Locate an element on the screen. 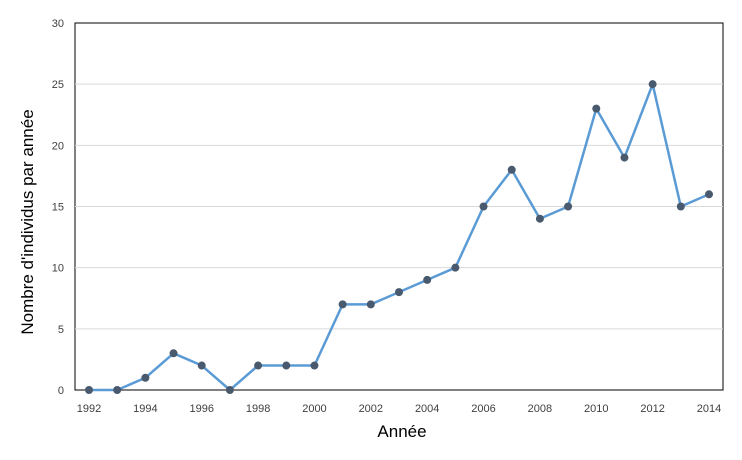 The width and height of the screenshot is (742, 460). x-tick-label: 2012 is located at coordinates (652, 409).